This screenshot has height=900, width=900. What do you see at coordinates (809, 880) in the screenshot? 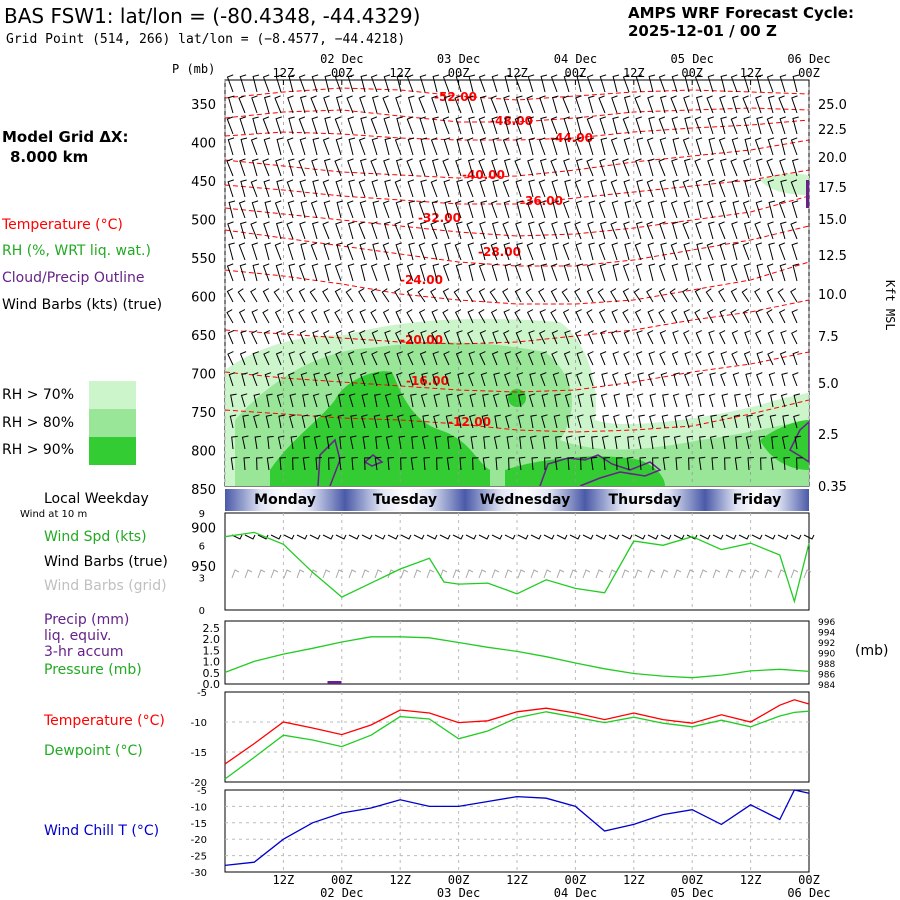
I see `hour-tick-label-bottom: 00Z` at bounding box center [809, 880].